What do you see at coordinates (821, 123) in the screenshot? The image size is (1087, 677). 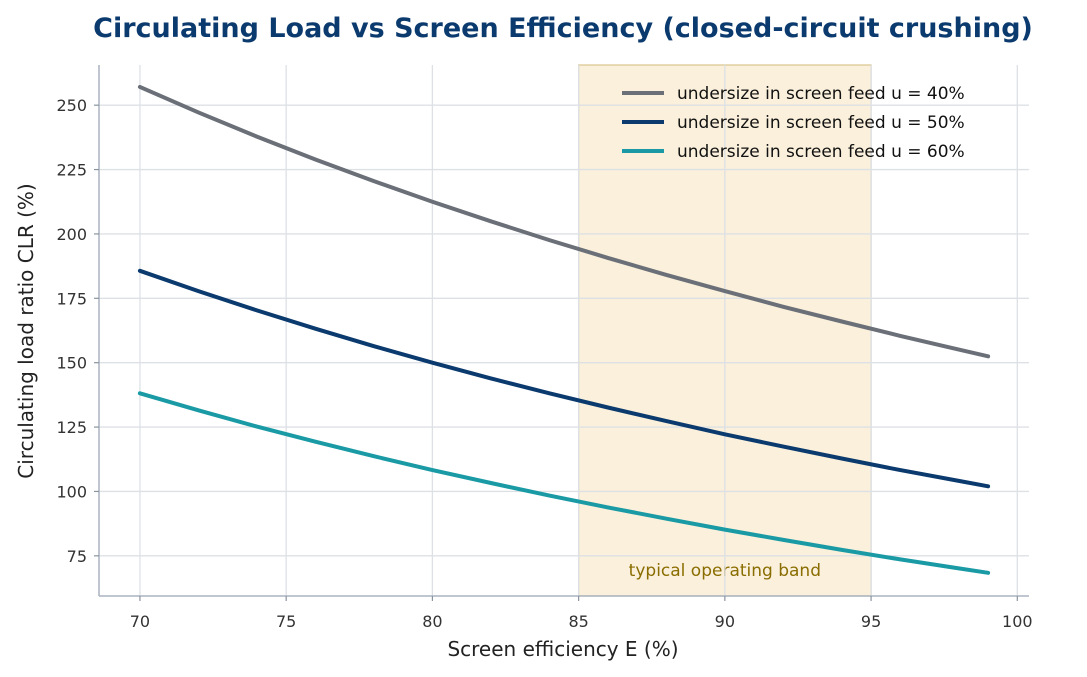 I see `legend-label-2: undersize in screen feed u = 50%` at bounding box center [821, 123].